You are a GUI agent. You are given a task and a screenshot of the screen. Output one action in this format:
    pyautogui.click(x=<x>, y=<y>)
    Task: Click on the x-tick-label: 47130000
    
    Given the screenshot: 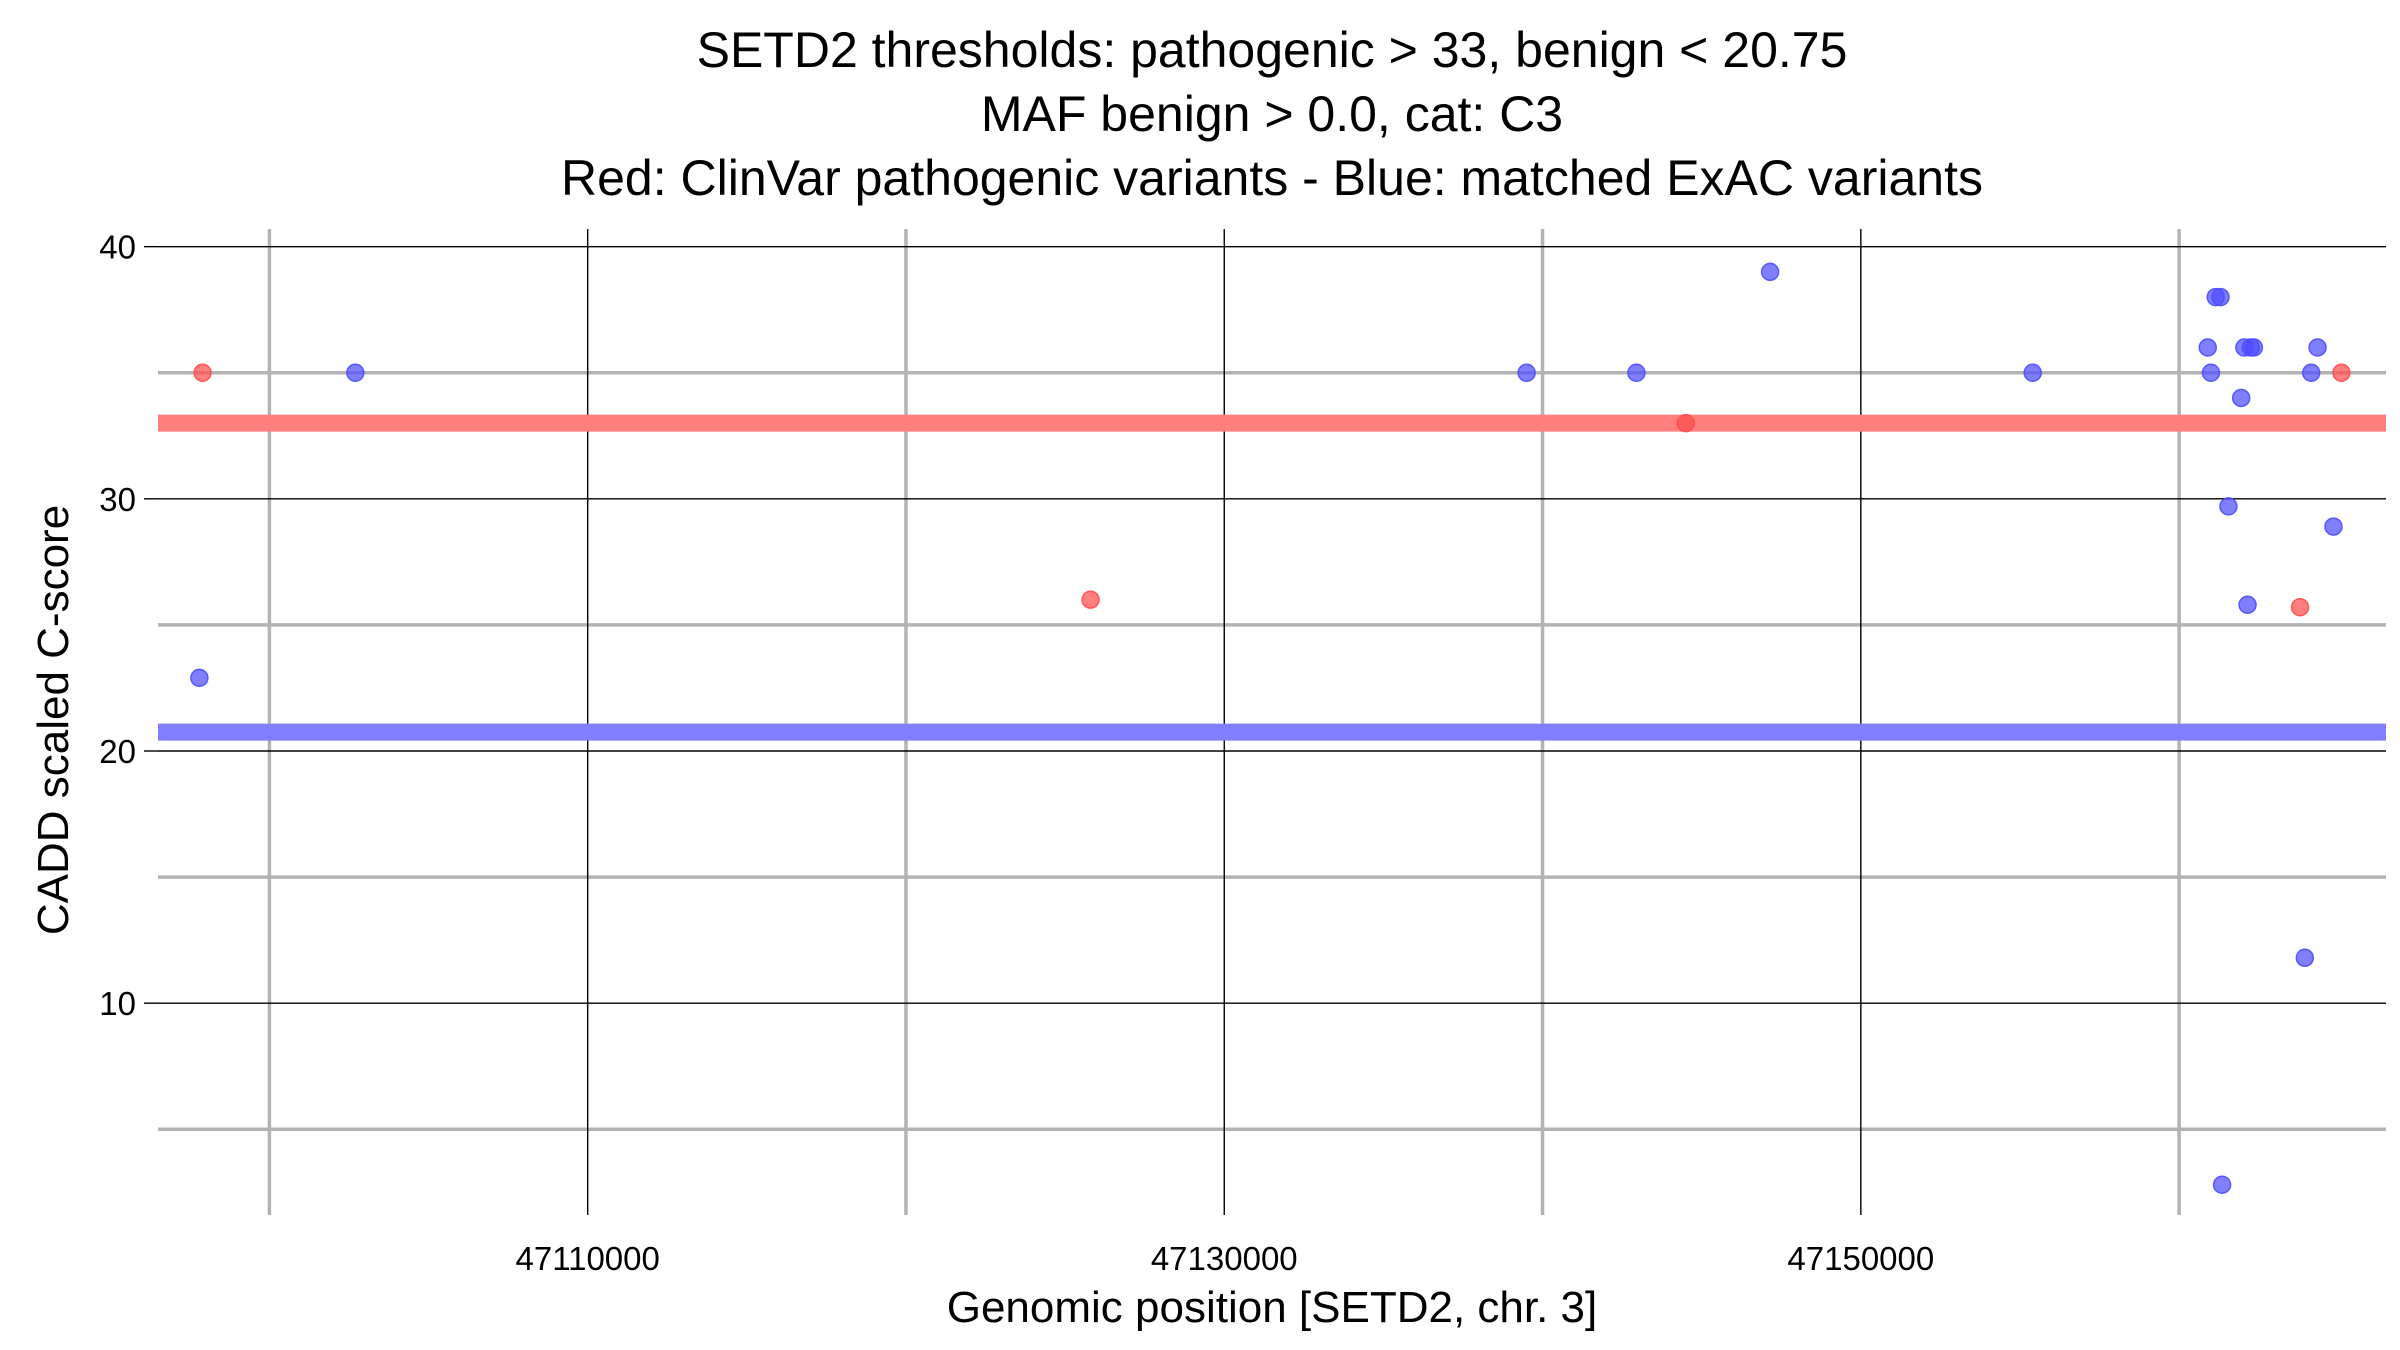 What is the action you would take?
    pyautogui.click(x=1224, y=1258)
    